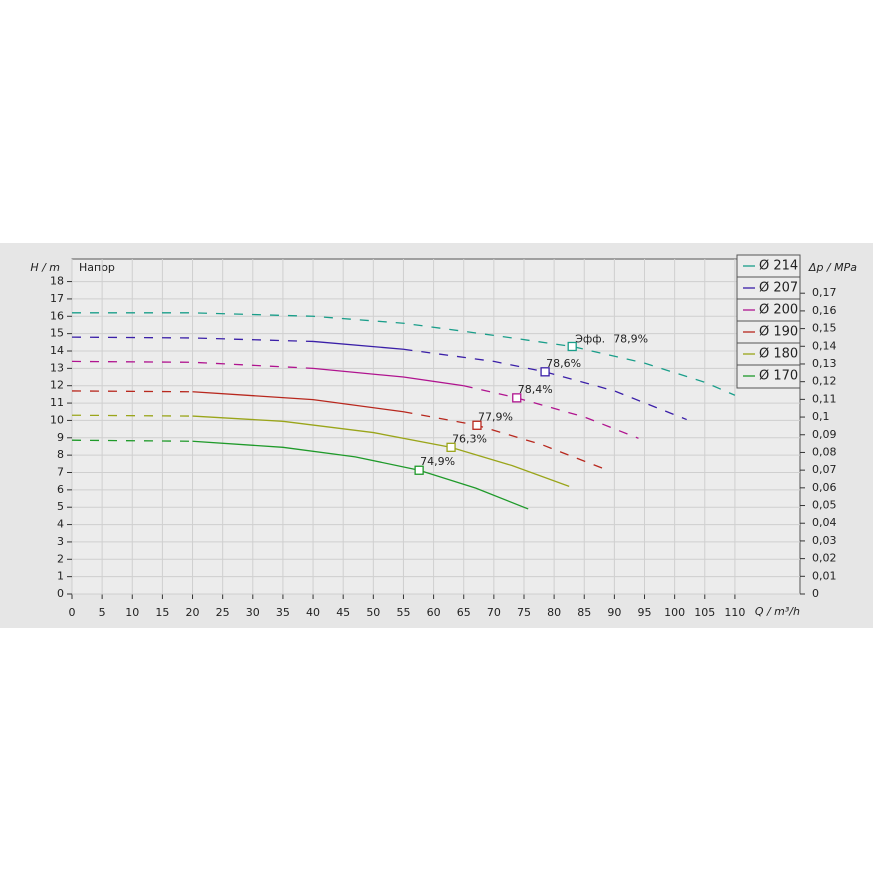  What do you see at coordinates (824, 558) in the screenshot?
I see `y2-tick-label: 0,02` at bounding box center [824, 558].